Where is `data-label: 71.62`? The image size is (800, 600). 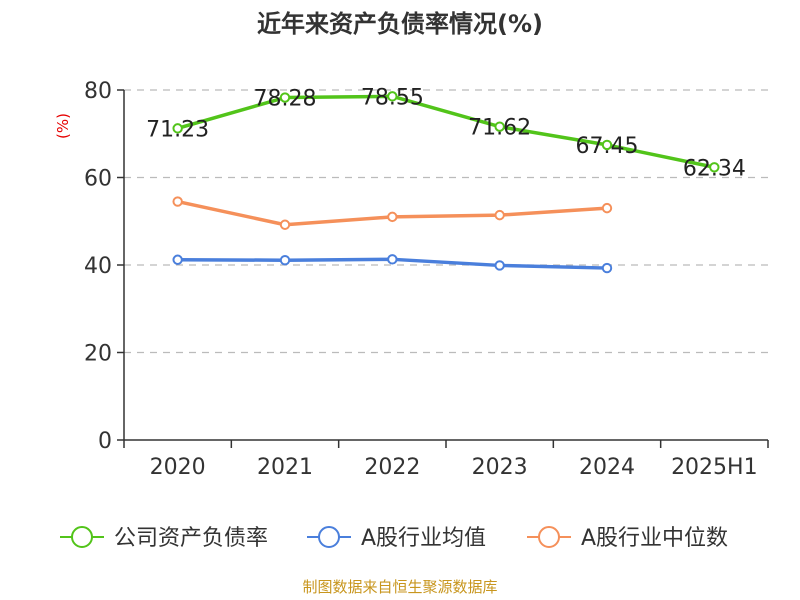 data-label: 71.62 is located at coordinates (499, 128).